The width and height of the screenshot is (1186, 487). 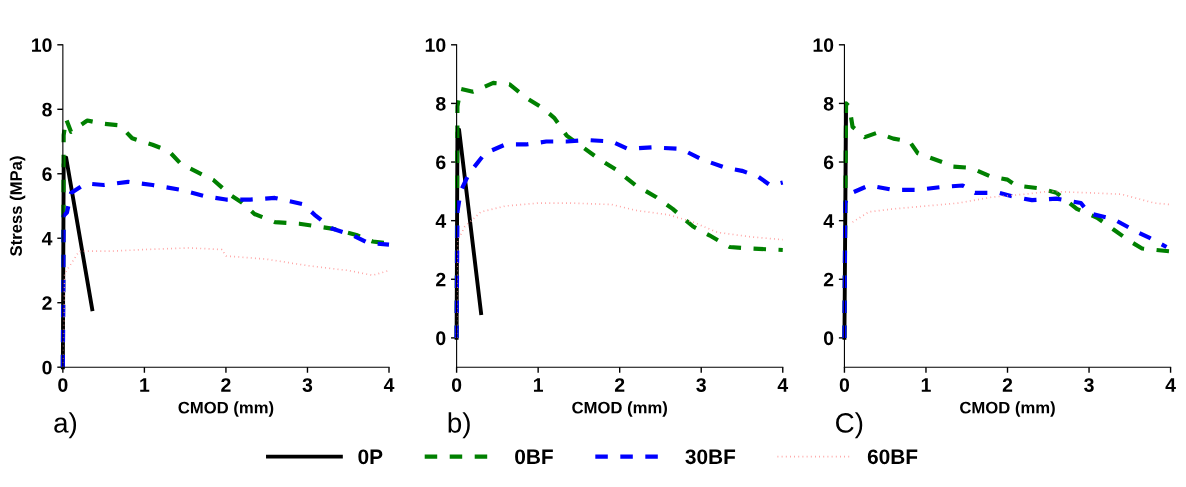 What do you see at coordinates (65, 425) in the screenshot?
I see `text: a)` at bounding box center [65, 425].